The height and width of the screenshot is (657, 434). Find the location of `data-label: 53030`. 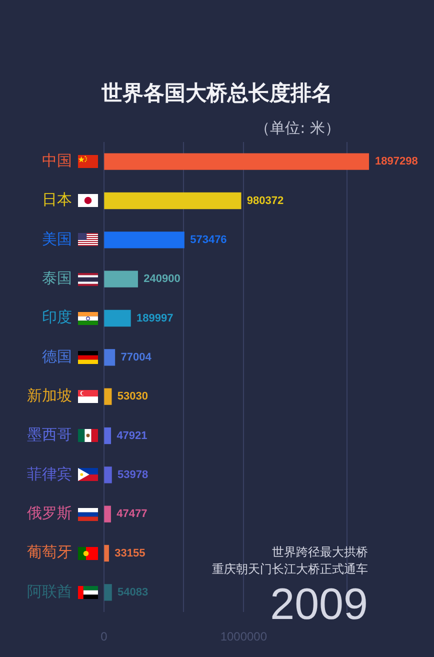

data-label: 53030 is located at coordinates (132, 396).